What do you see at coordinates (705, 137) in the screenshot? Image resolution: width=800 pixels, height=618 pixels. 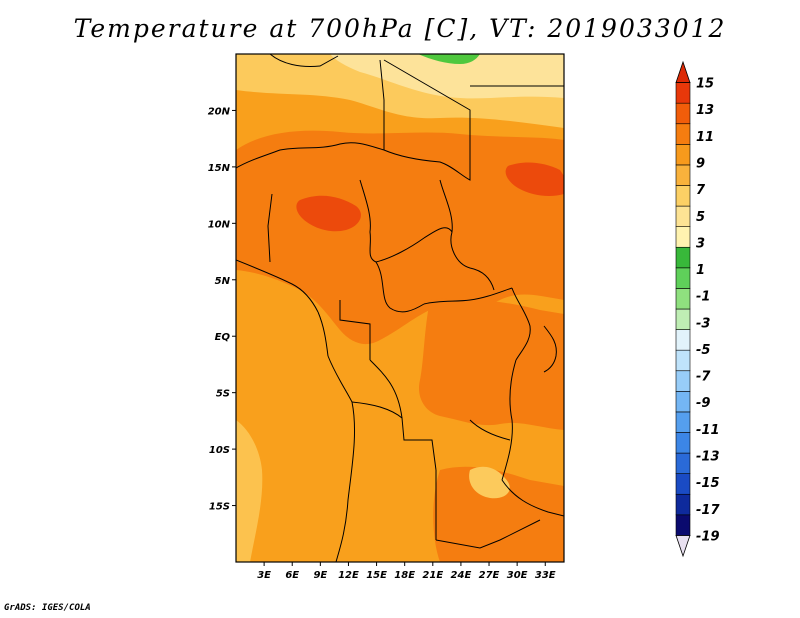 I see `colorbar-label: 11` at bounding box center [705, 137].